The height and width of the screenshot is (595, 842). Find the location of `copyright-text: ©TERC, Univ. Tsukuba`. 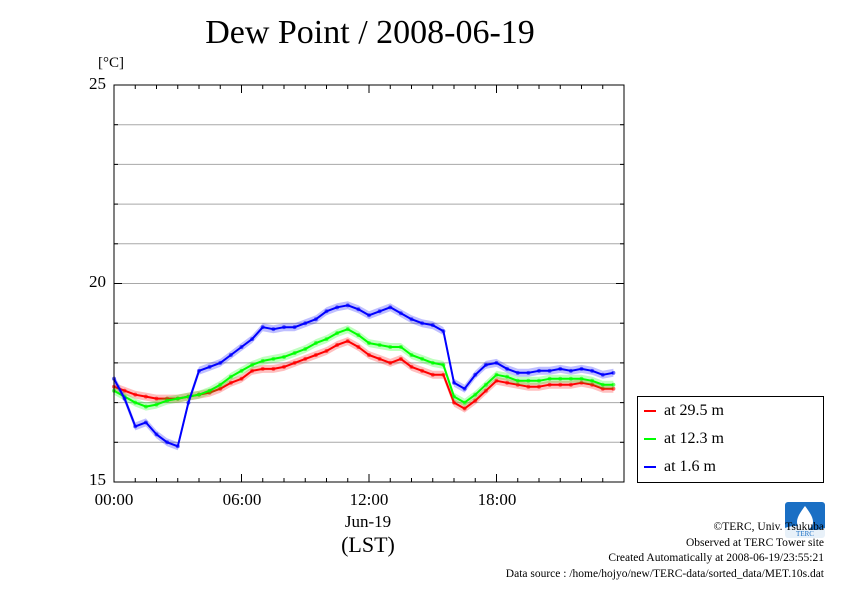

copyright-text: ©TERC, Univ. Tsukuba is located at coordinates (768, 527).